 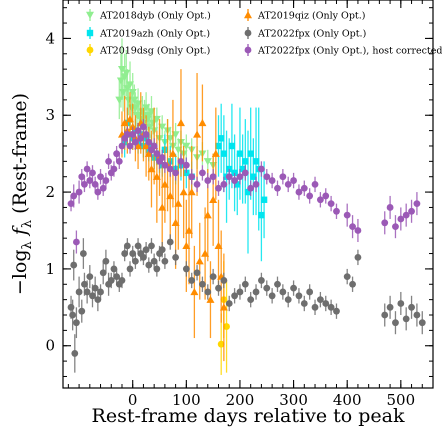 What do you see at coordinates (311, 34) in the screenshot?
I see `legend-label: AT2022fpx (Only Opt.)` at bounding box center [311, 34].